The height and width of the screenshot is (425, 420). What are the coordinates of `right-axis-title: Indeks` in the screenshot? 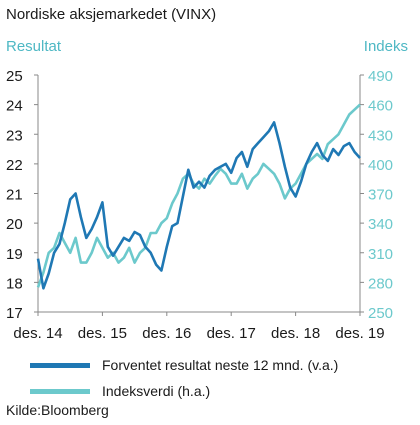 It's located at (385, 46).